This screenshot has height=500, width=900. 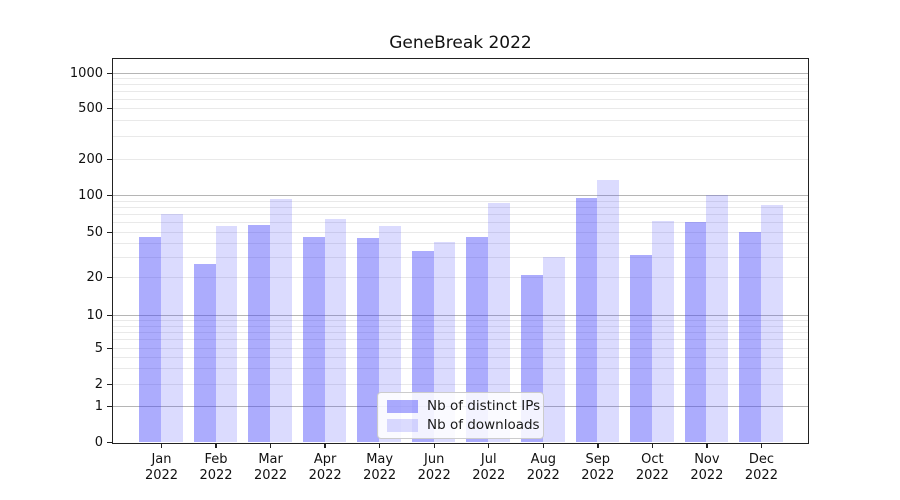 What do you see at coordinates (90, 195) in the screenshot?
I see `y-tick-label: 100` at bounding box center [90, 195].